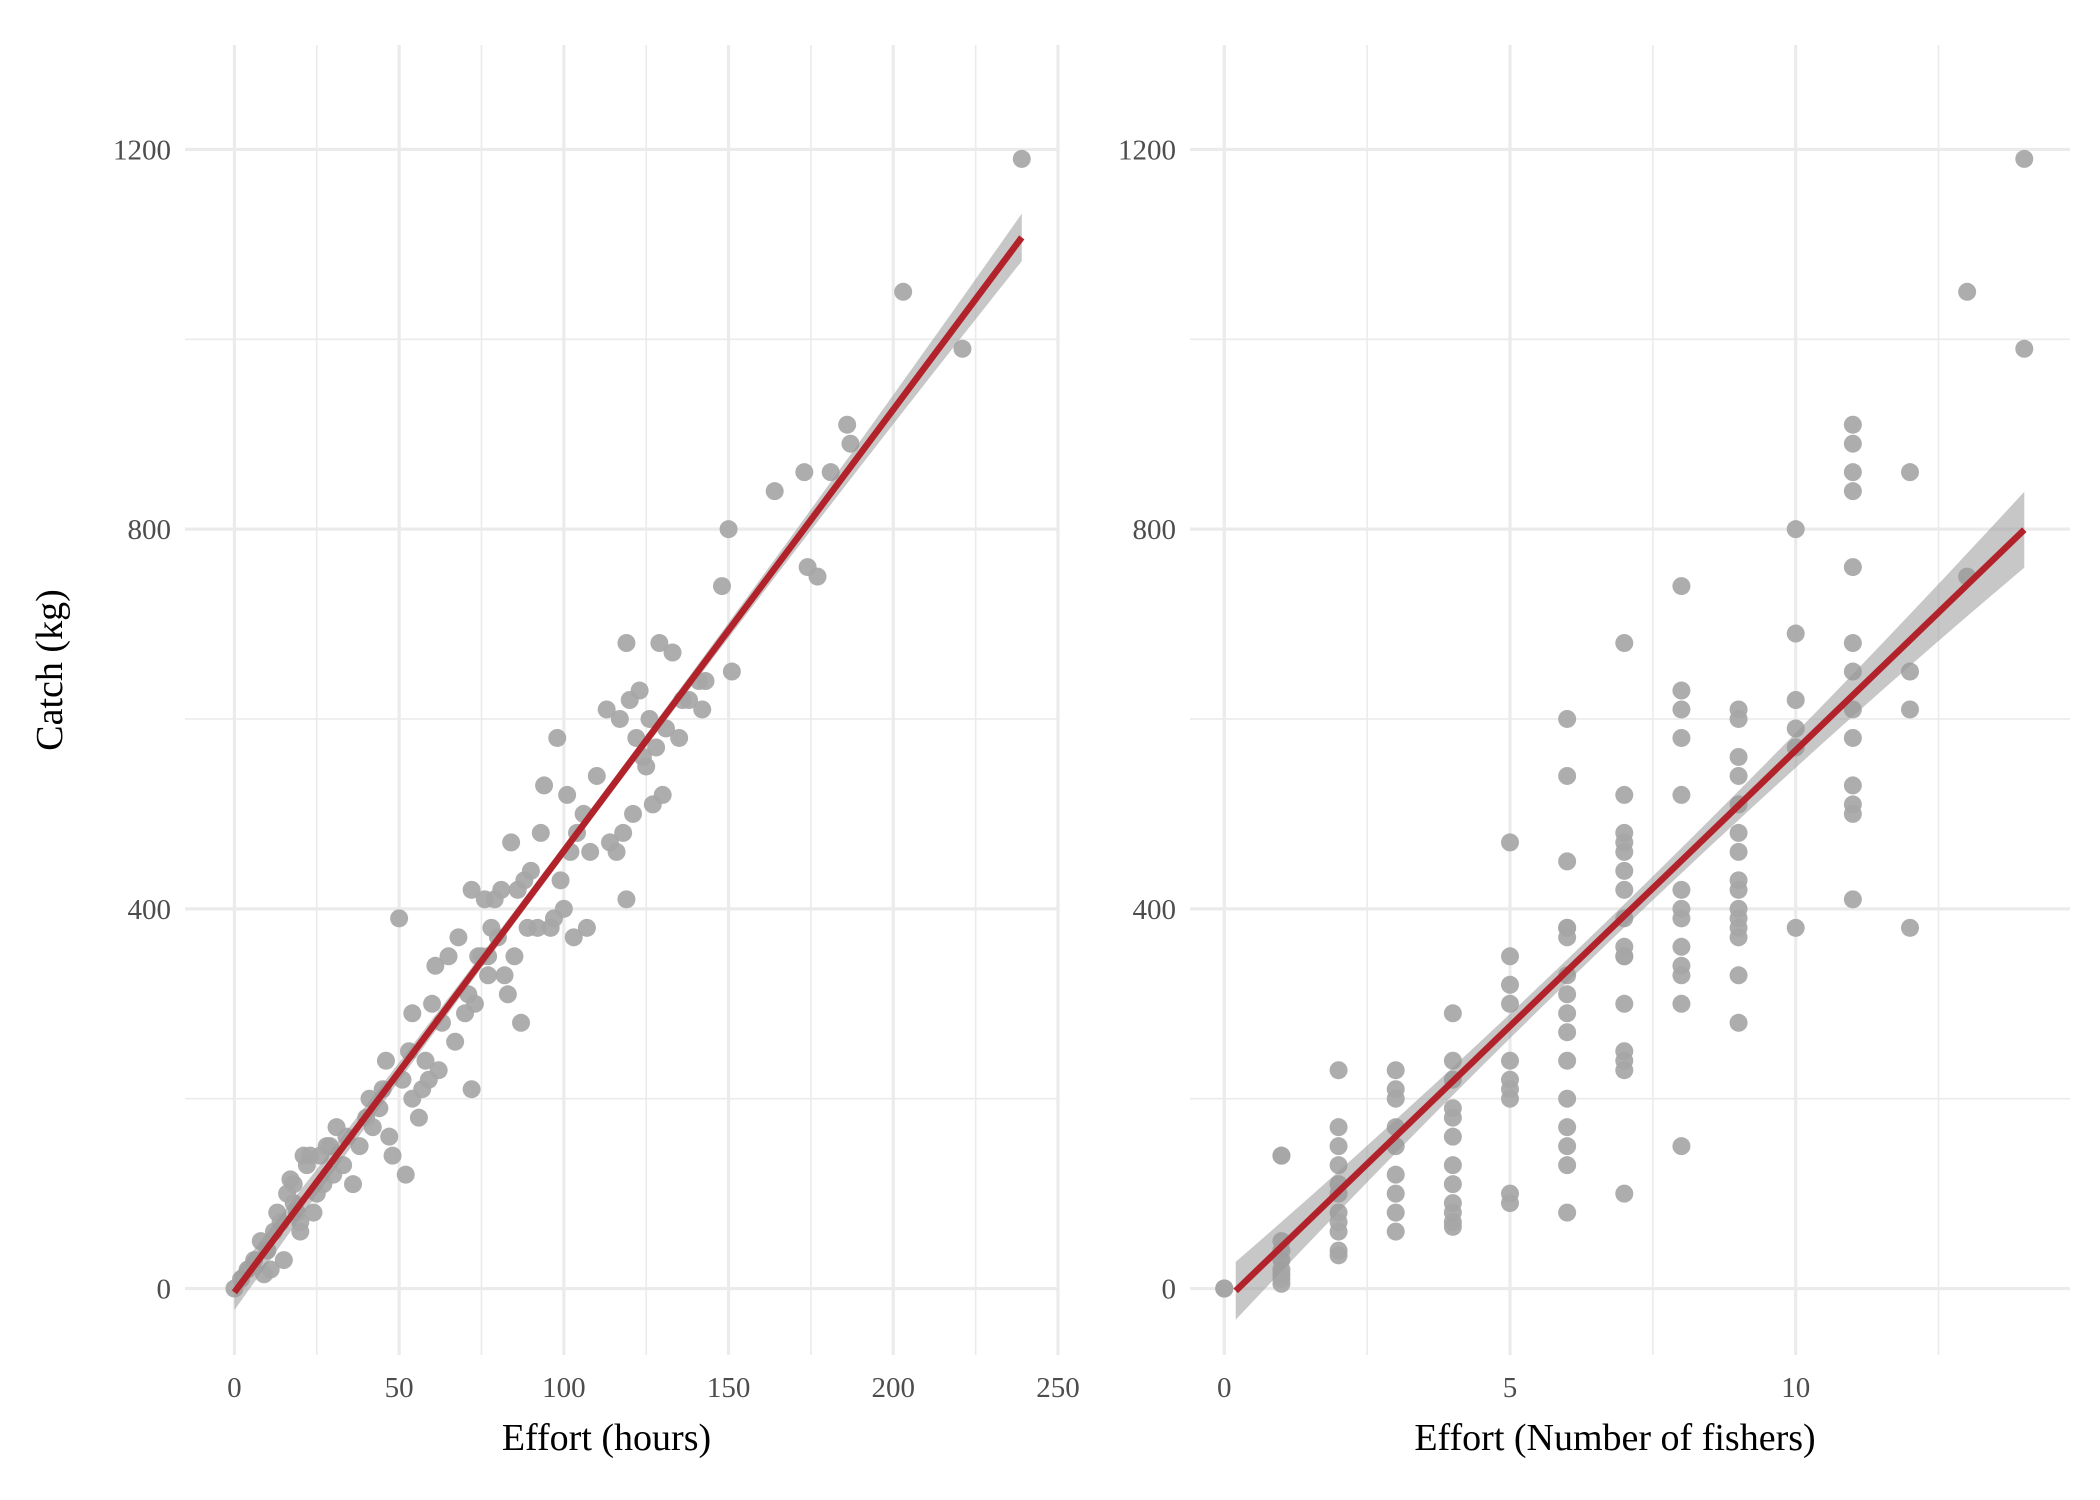 This screenshot has width=2100, height=1500. What do you see at coordinates (564, 1388) in the screenshot?
I see `x-tick-label: 100` at bounding box center [564, 1388].